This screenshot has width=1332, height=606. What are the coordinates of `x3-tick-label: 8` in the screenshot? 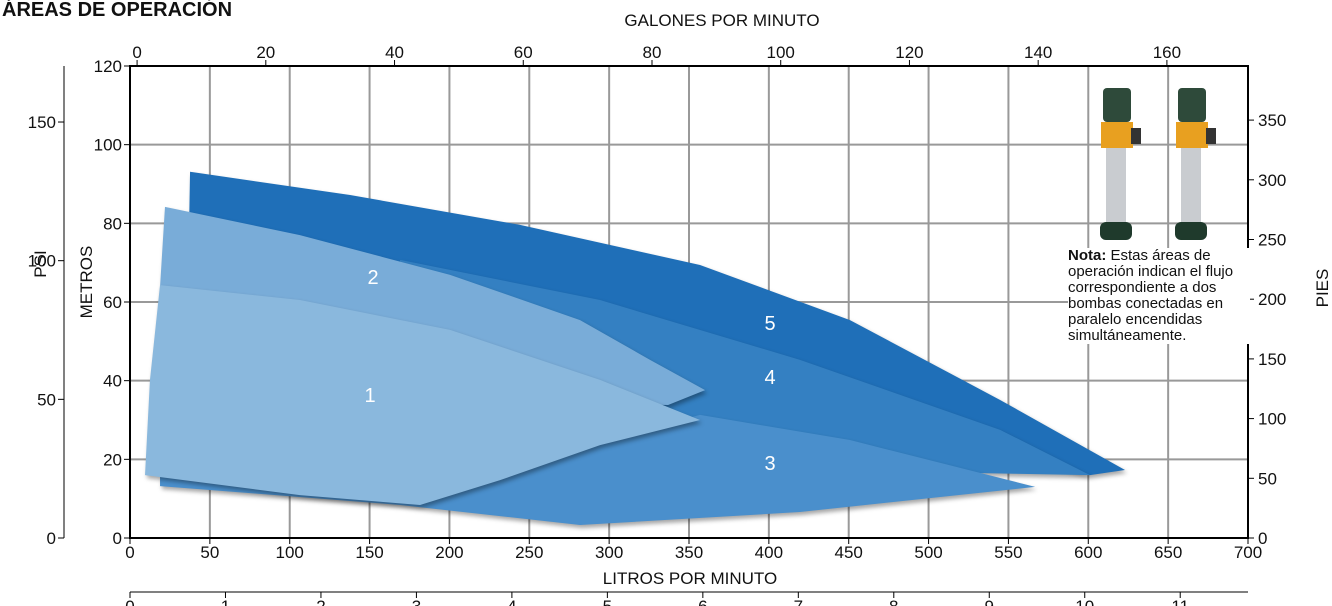 It's located at (893, 601).